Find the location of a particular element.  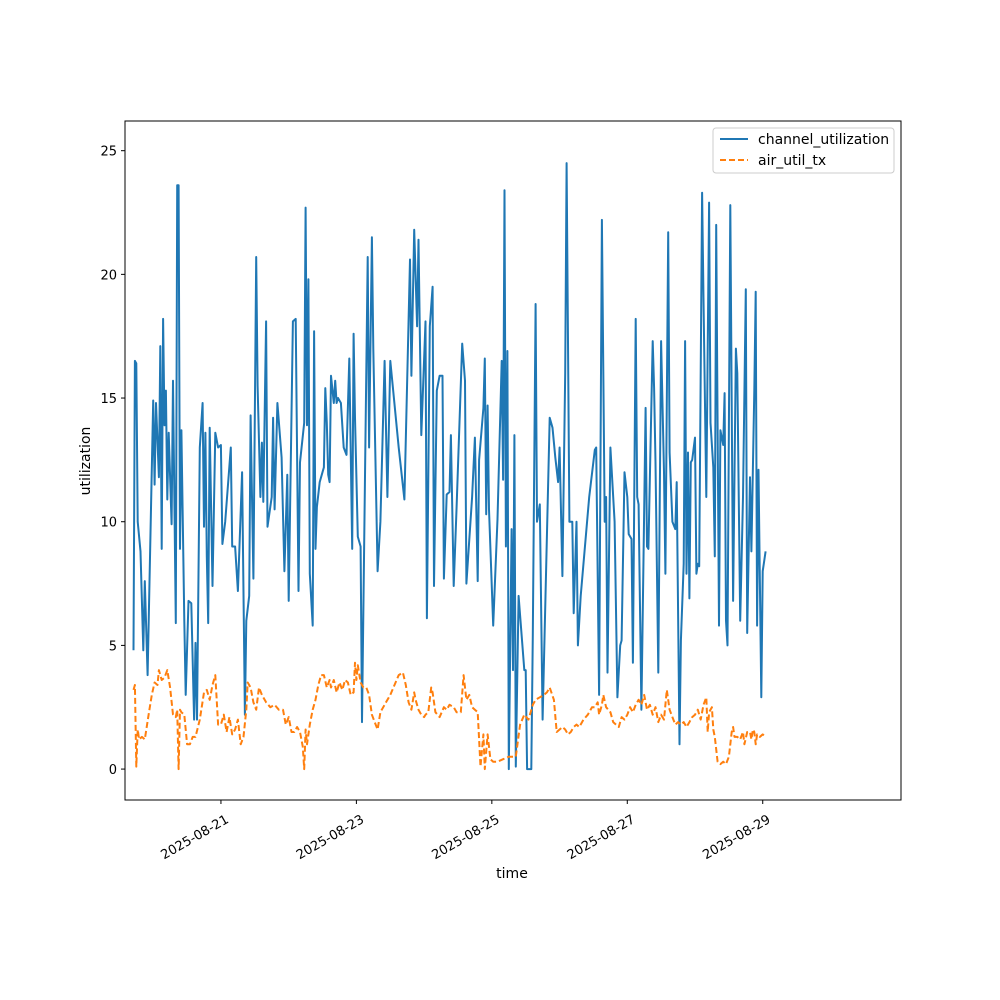

y-tick-label: 25 is located at coordinates (108, 152).